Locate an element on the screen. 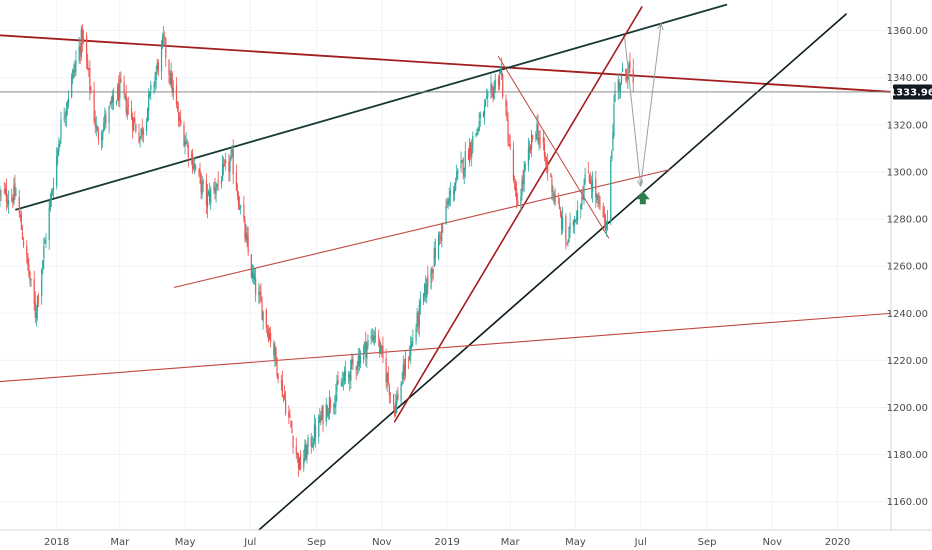 This screenshot has height=550, width=932. x-tick-label: Jul is located at coordinates (640, 542).